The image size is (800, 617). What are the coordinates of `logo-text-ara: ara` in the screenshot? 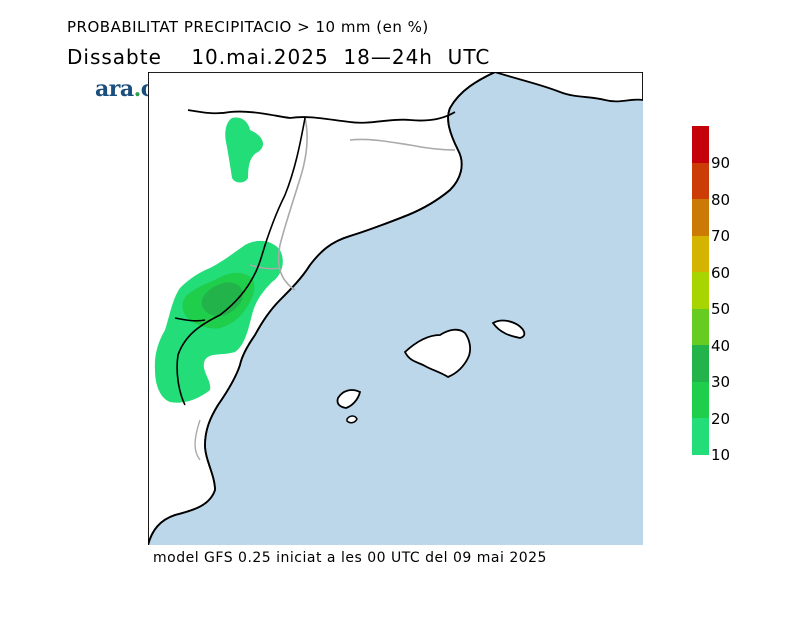 It's located at (114, 89).